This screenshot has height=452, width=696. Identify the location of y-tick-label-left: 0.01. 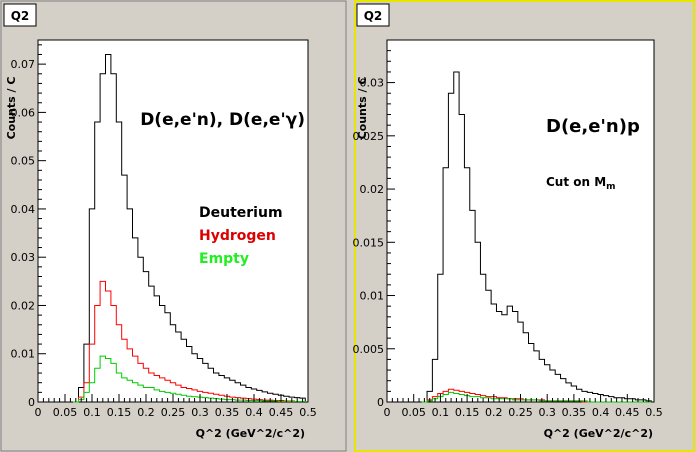
(23, 354).